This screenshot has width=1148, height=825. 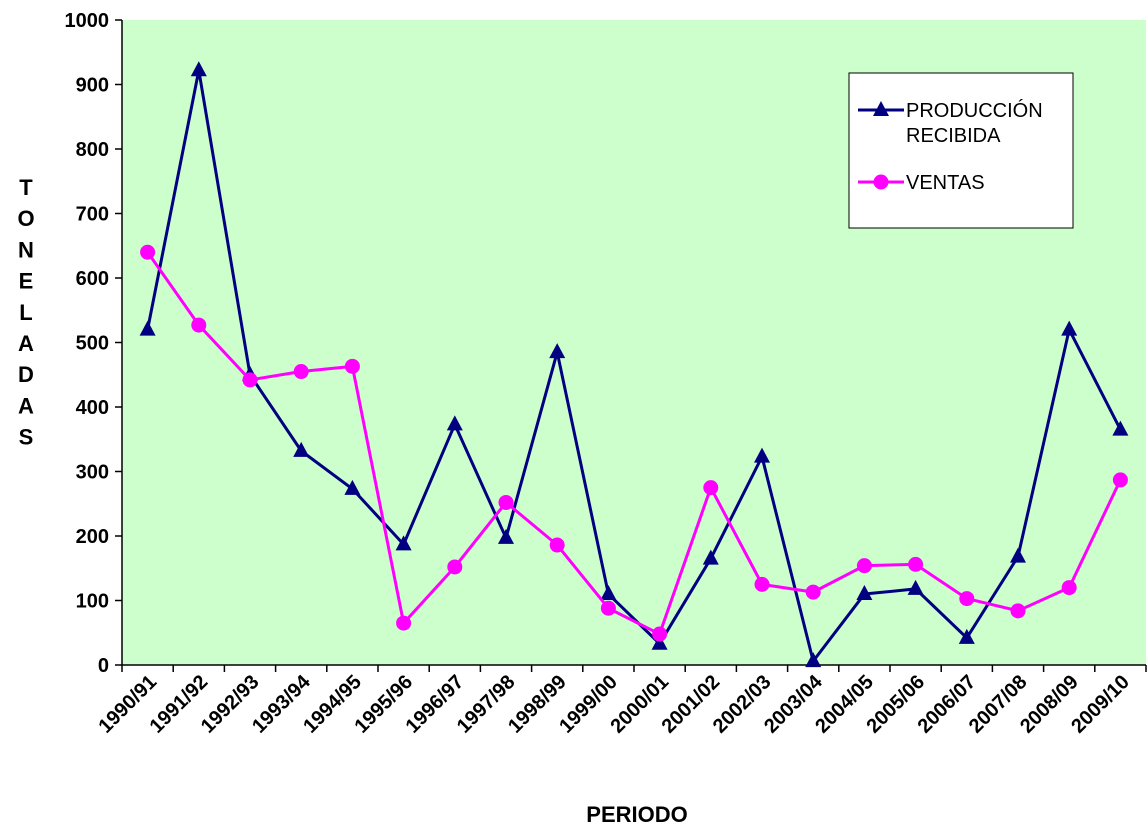 I want to click on y-tick-label: 700, so click(x=92, y=215).